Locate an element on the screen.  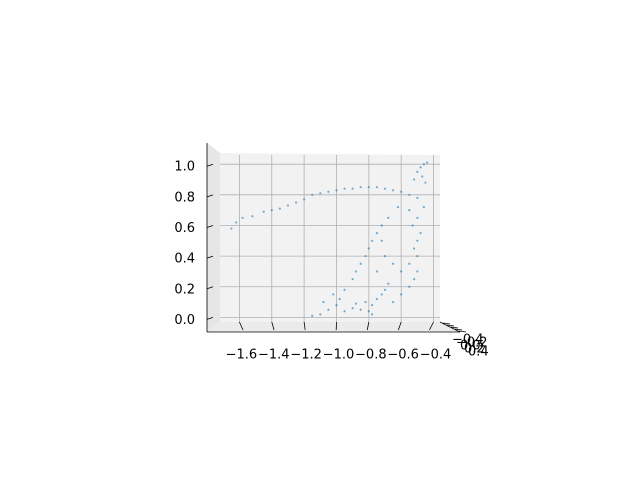
back-pane is located at coordinates (330, 237).